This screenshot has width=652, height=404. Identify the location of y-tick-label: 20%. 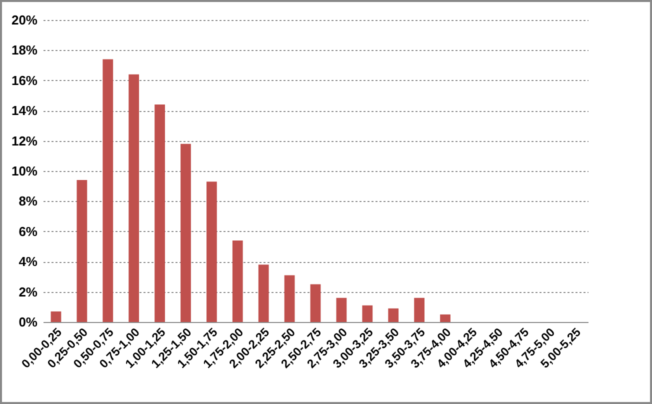
(24, 20).